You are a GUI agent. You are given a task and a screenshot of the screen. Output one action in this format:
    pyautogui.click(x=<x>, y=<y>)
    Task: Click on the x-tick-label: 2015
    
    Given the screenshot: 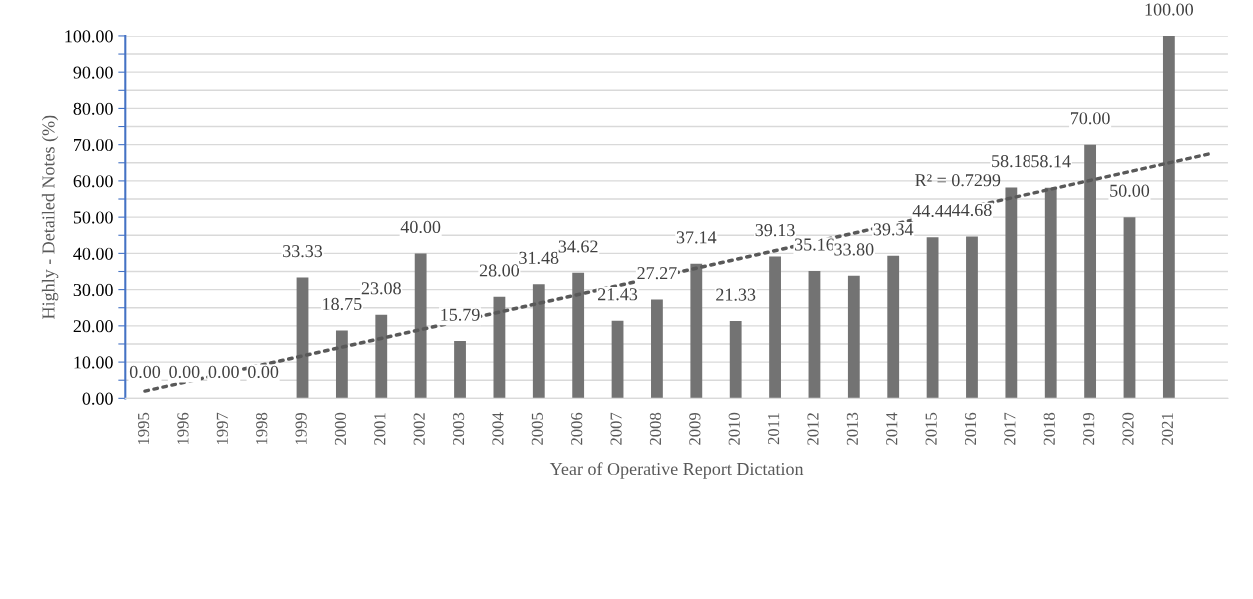 What is the action you would take?
    pyautogui.click(x=931, y=428)
    